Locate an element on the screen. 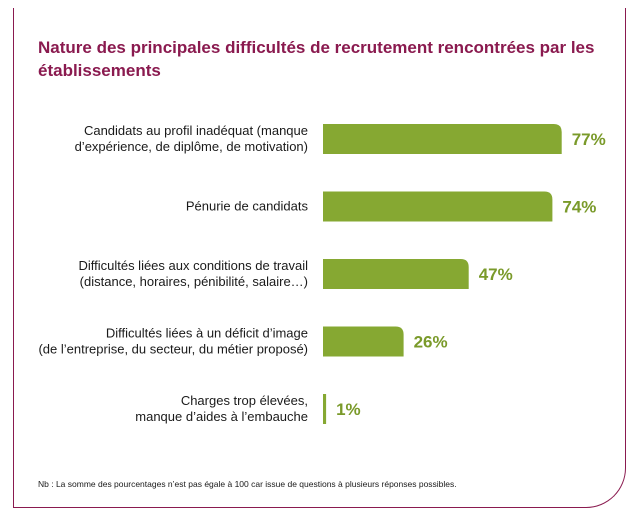 This screenshot has height=525, width=644. value-label-5: 1% is located at coordinates (348, 409).